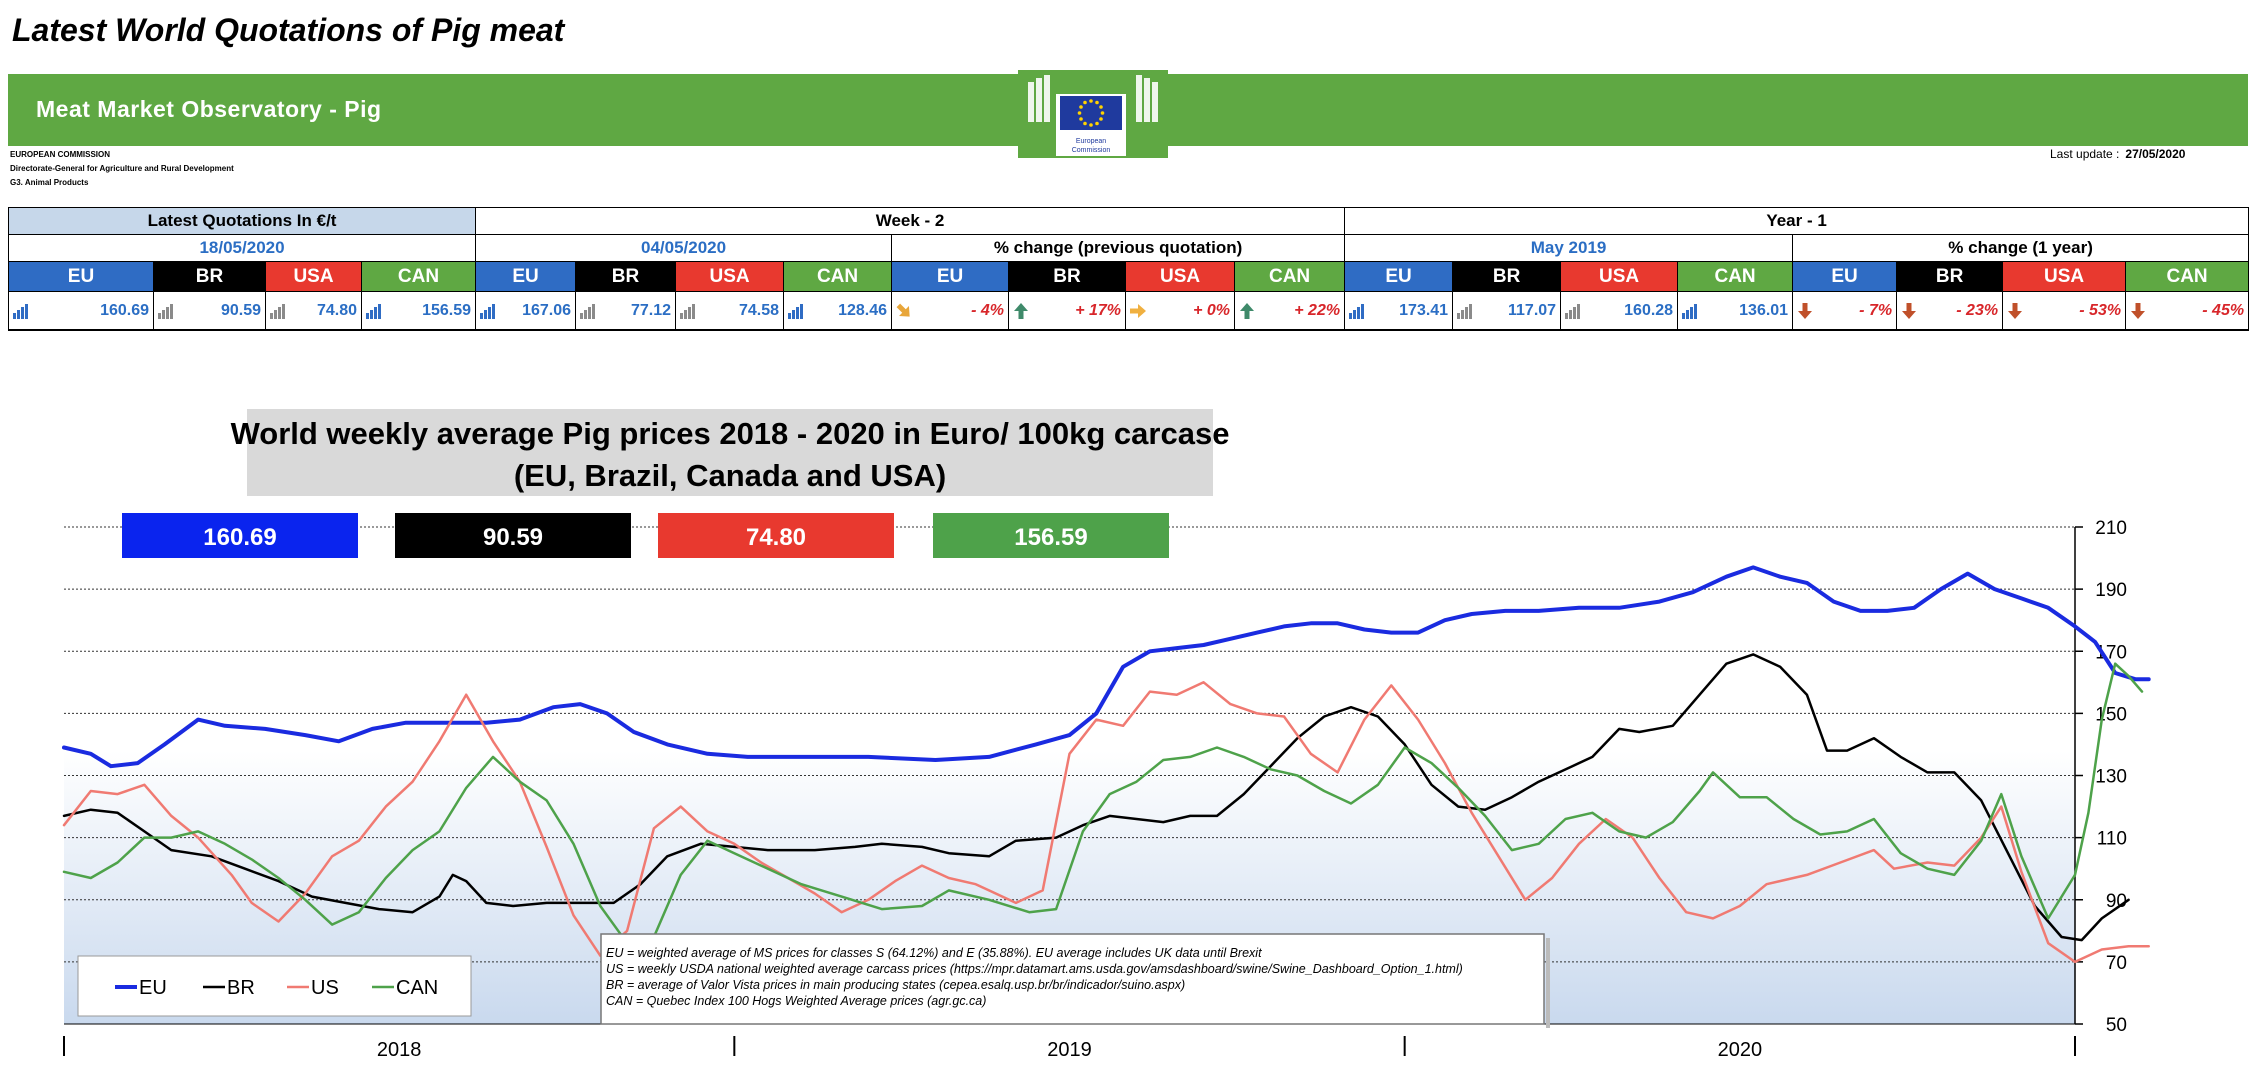 The image size is (2254, 1066). What do you see at coordinates (1950, 311) in the screenshot?
I see `change-cell: - 23%` at bounding box center [1950, 311].